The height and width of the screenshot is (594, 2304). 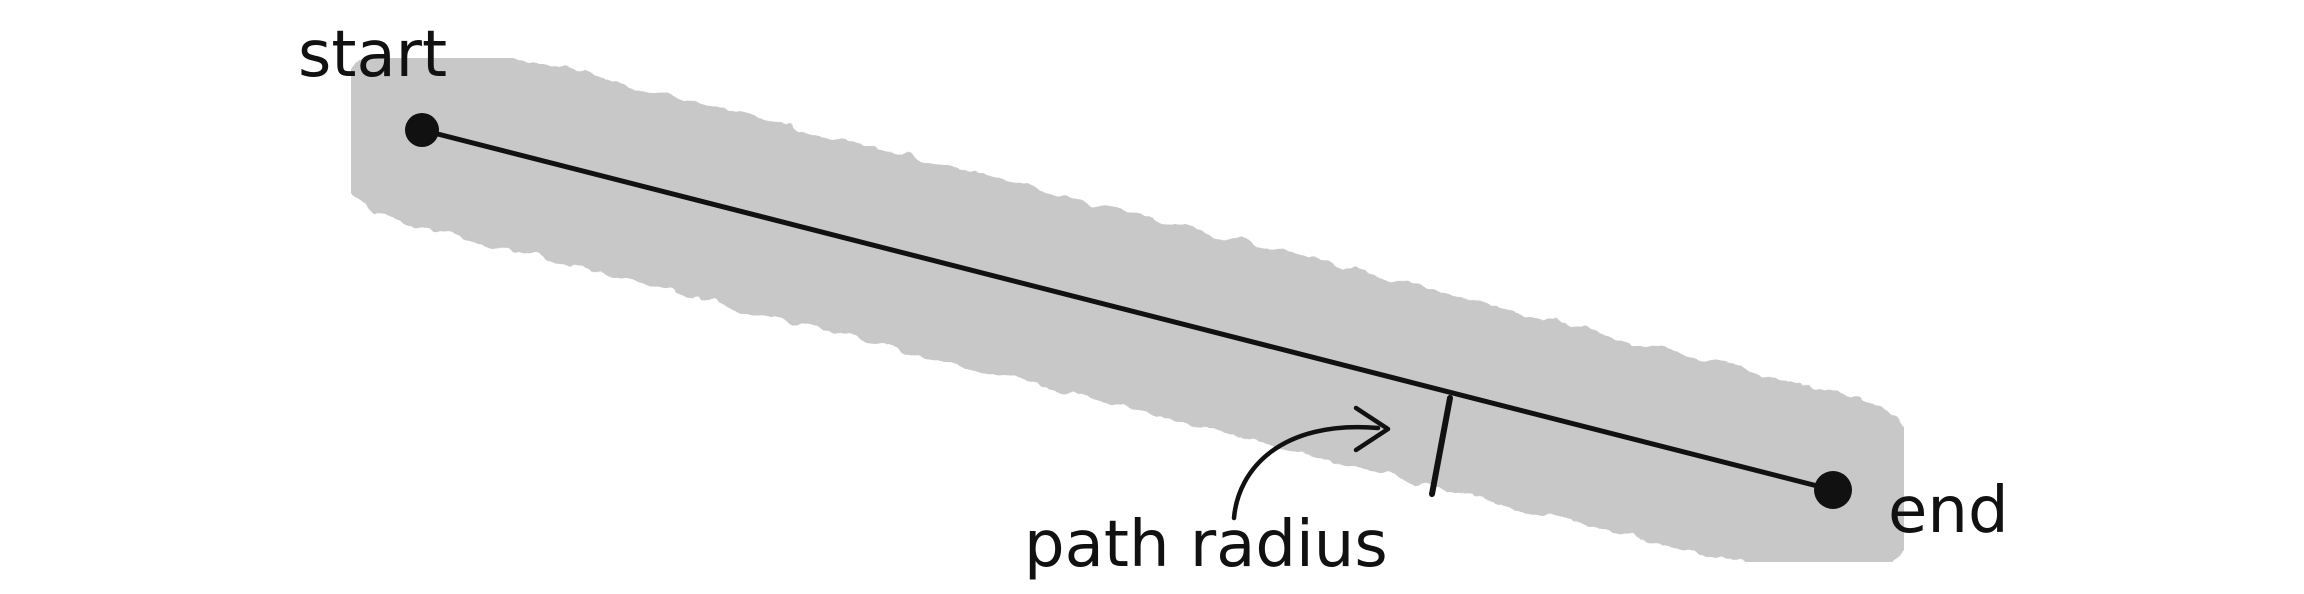 What do you see at coordinates (1948, 511) in the screenshot?
I see `end-label: end` at bounding box center [1948, 511].